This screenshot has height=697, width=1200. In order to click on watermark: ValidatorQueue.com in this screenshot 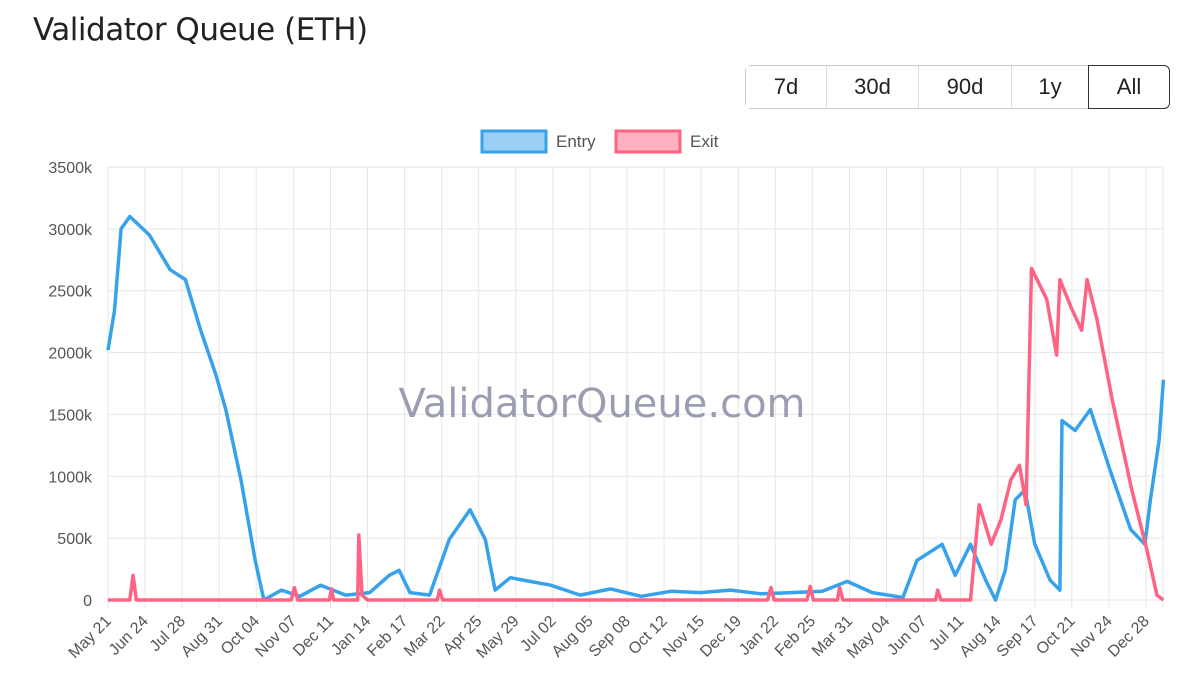, I will do `click(601, 404)`.